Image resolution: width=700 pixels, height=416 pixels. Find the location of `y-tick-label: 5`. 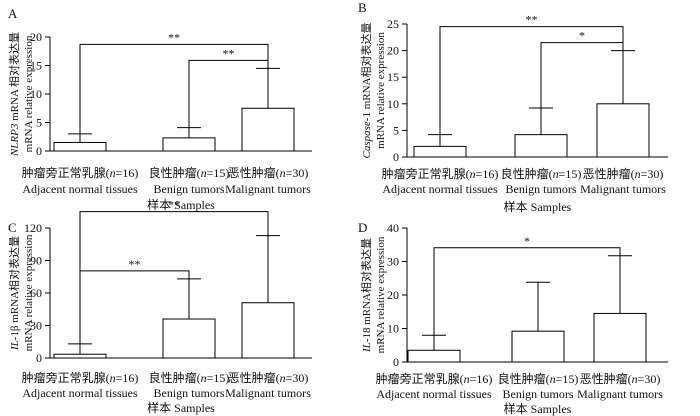

y-tick-label: 5 is located at coordinates (396, 130).